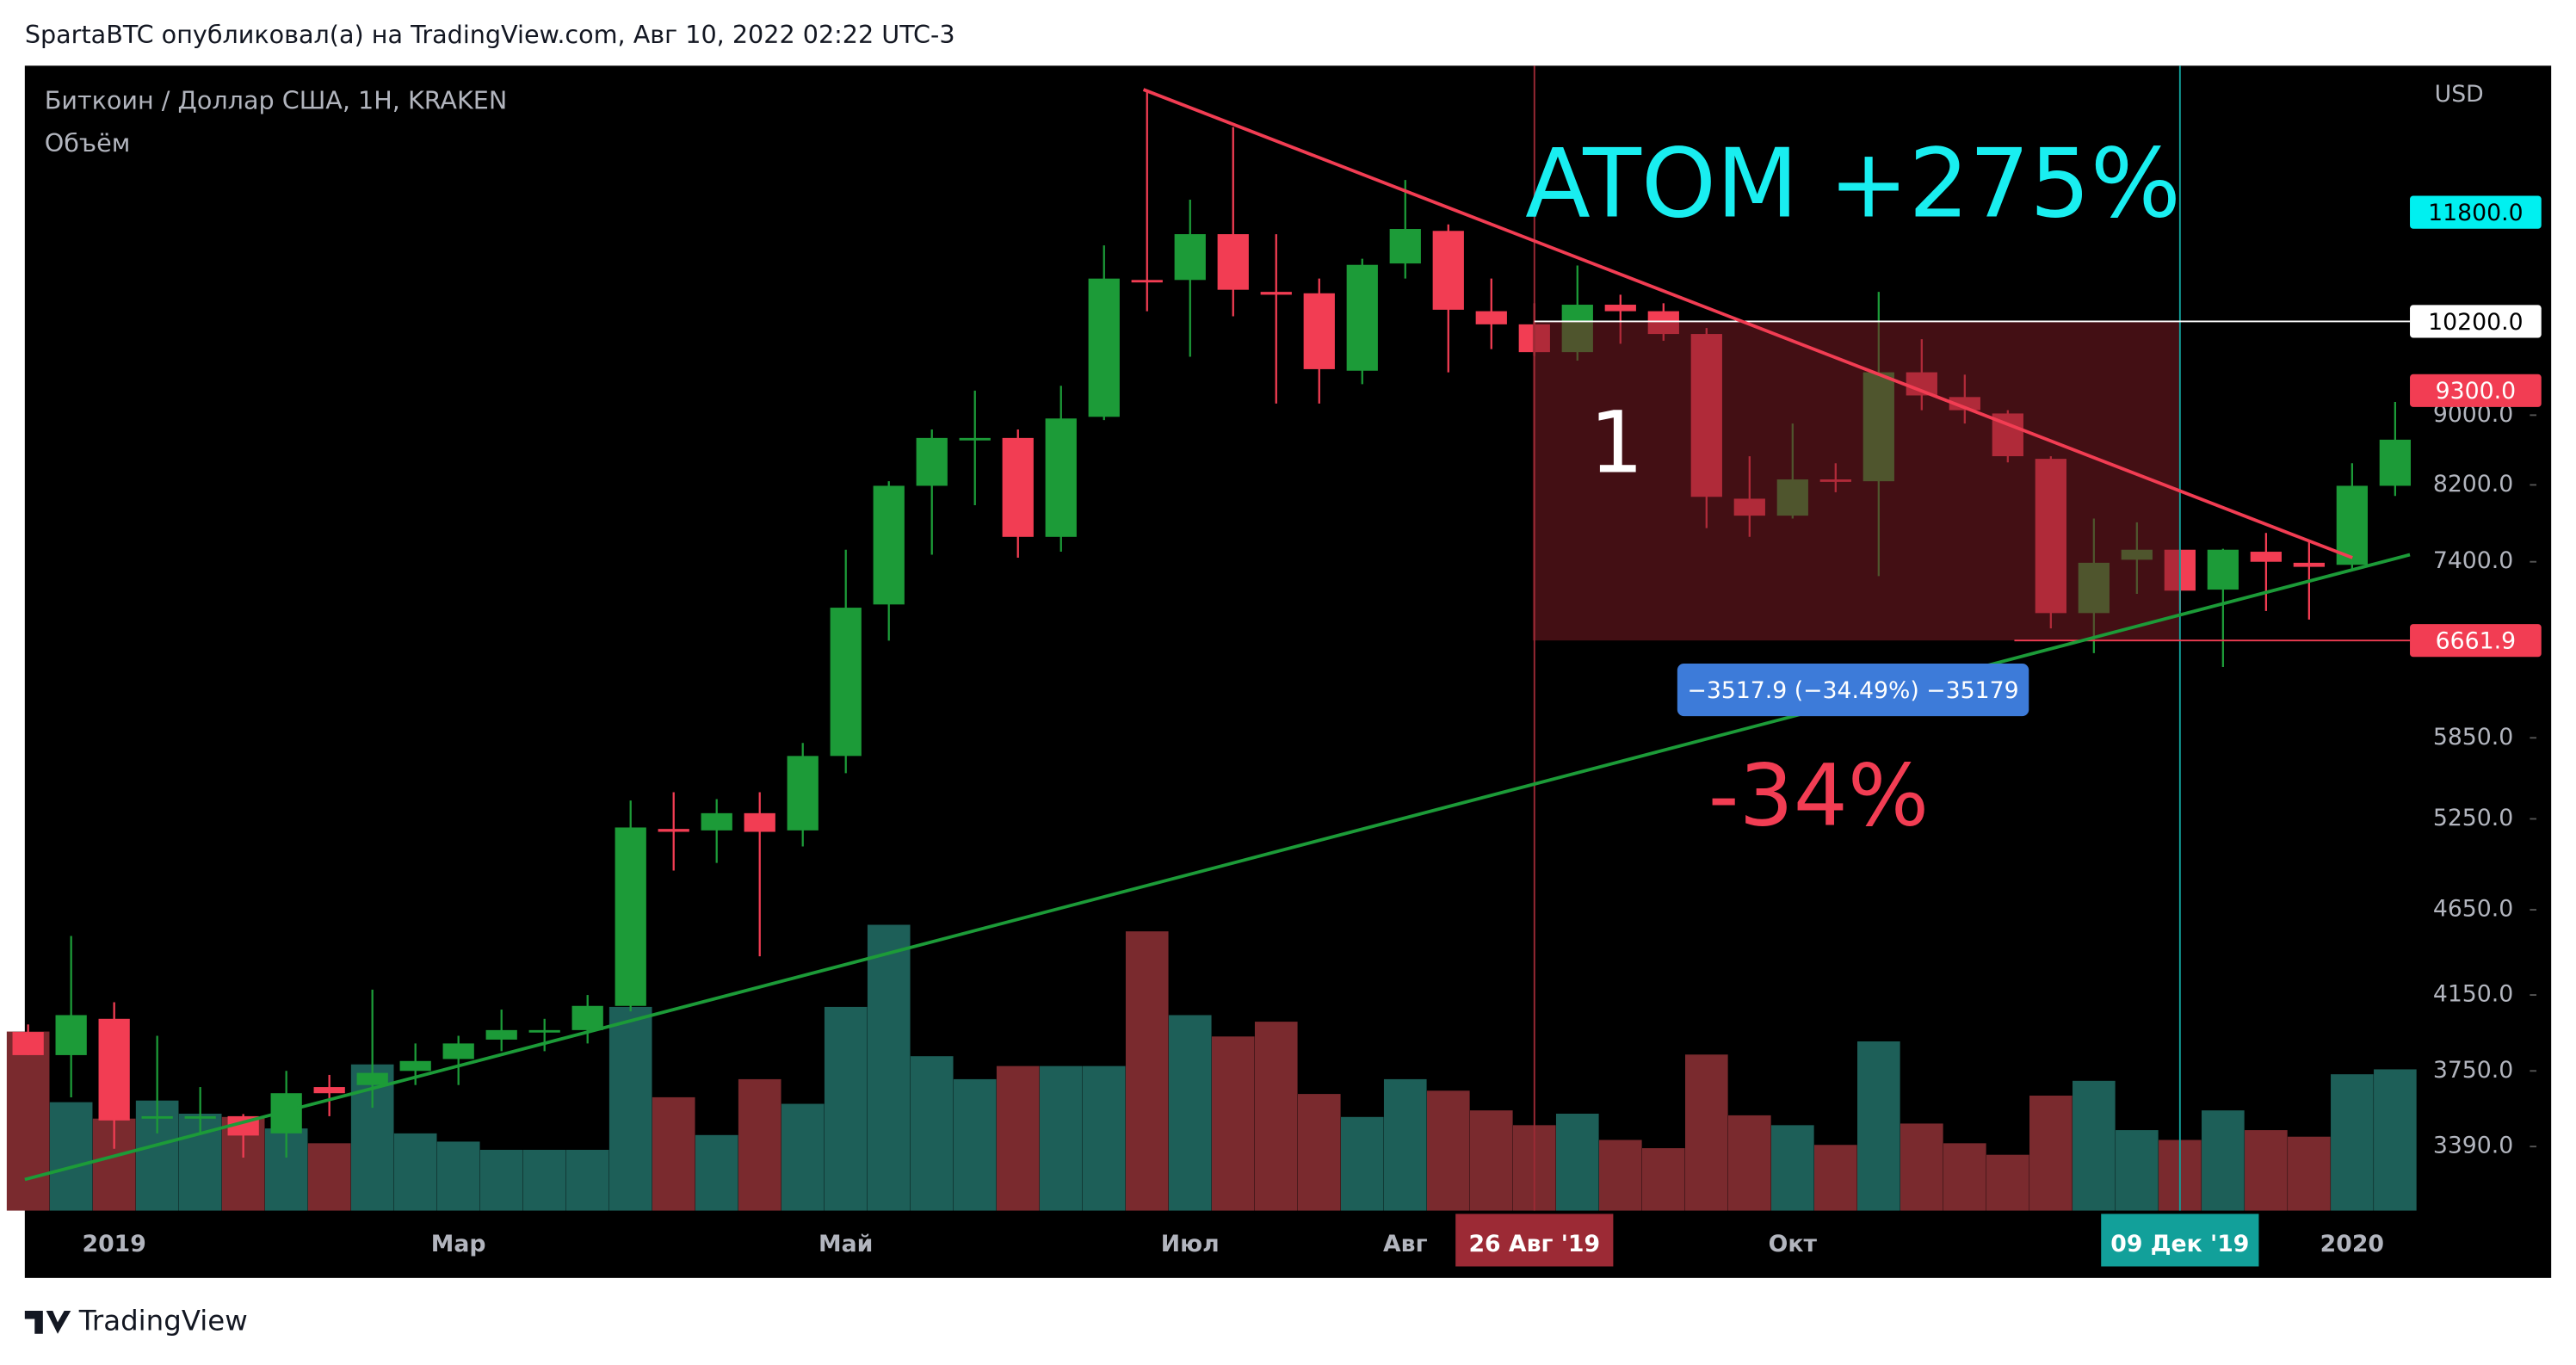  I want to click on y-tick-label: 5850.0, so click(2473, 737).